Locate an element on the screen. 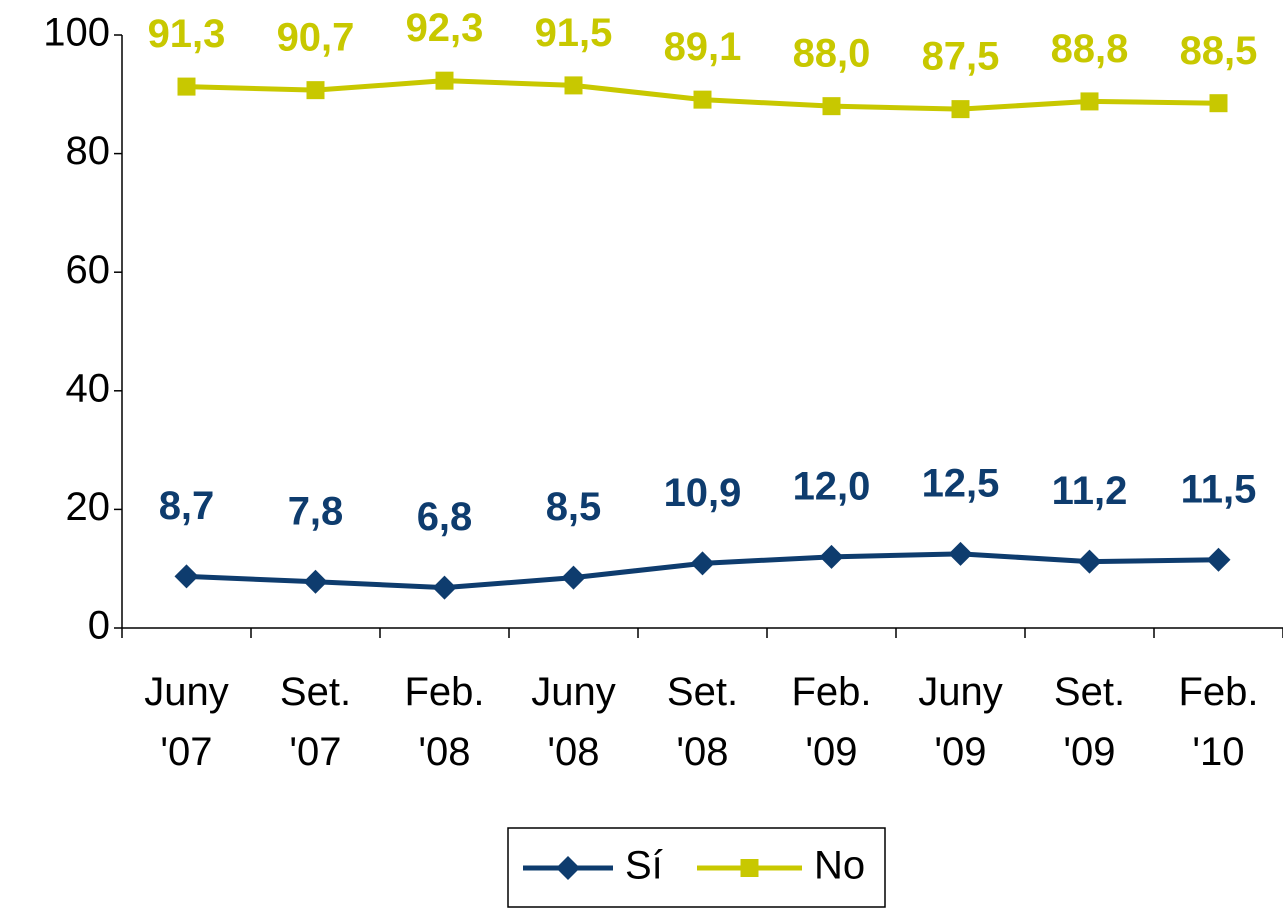  value-label: 92,3 is located at coordinates (445, 28).